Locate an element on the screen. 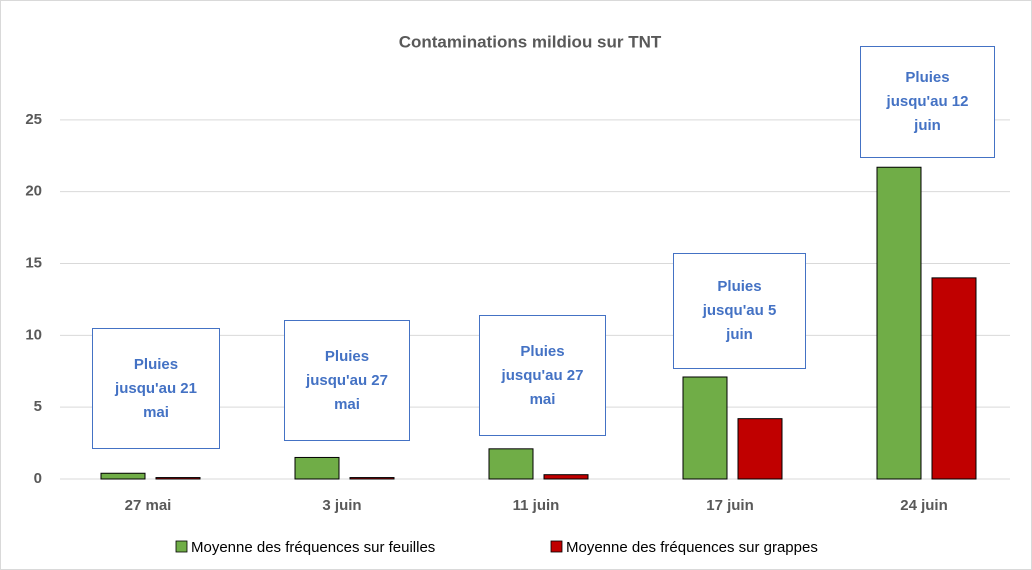 This screenshot has height=570, width=1032. chart-title: Contaminations mildiou sur TNT is located at coordinates (530, 41).